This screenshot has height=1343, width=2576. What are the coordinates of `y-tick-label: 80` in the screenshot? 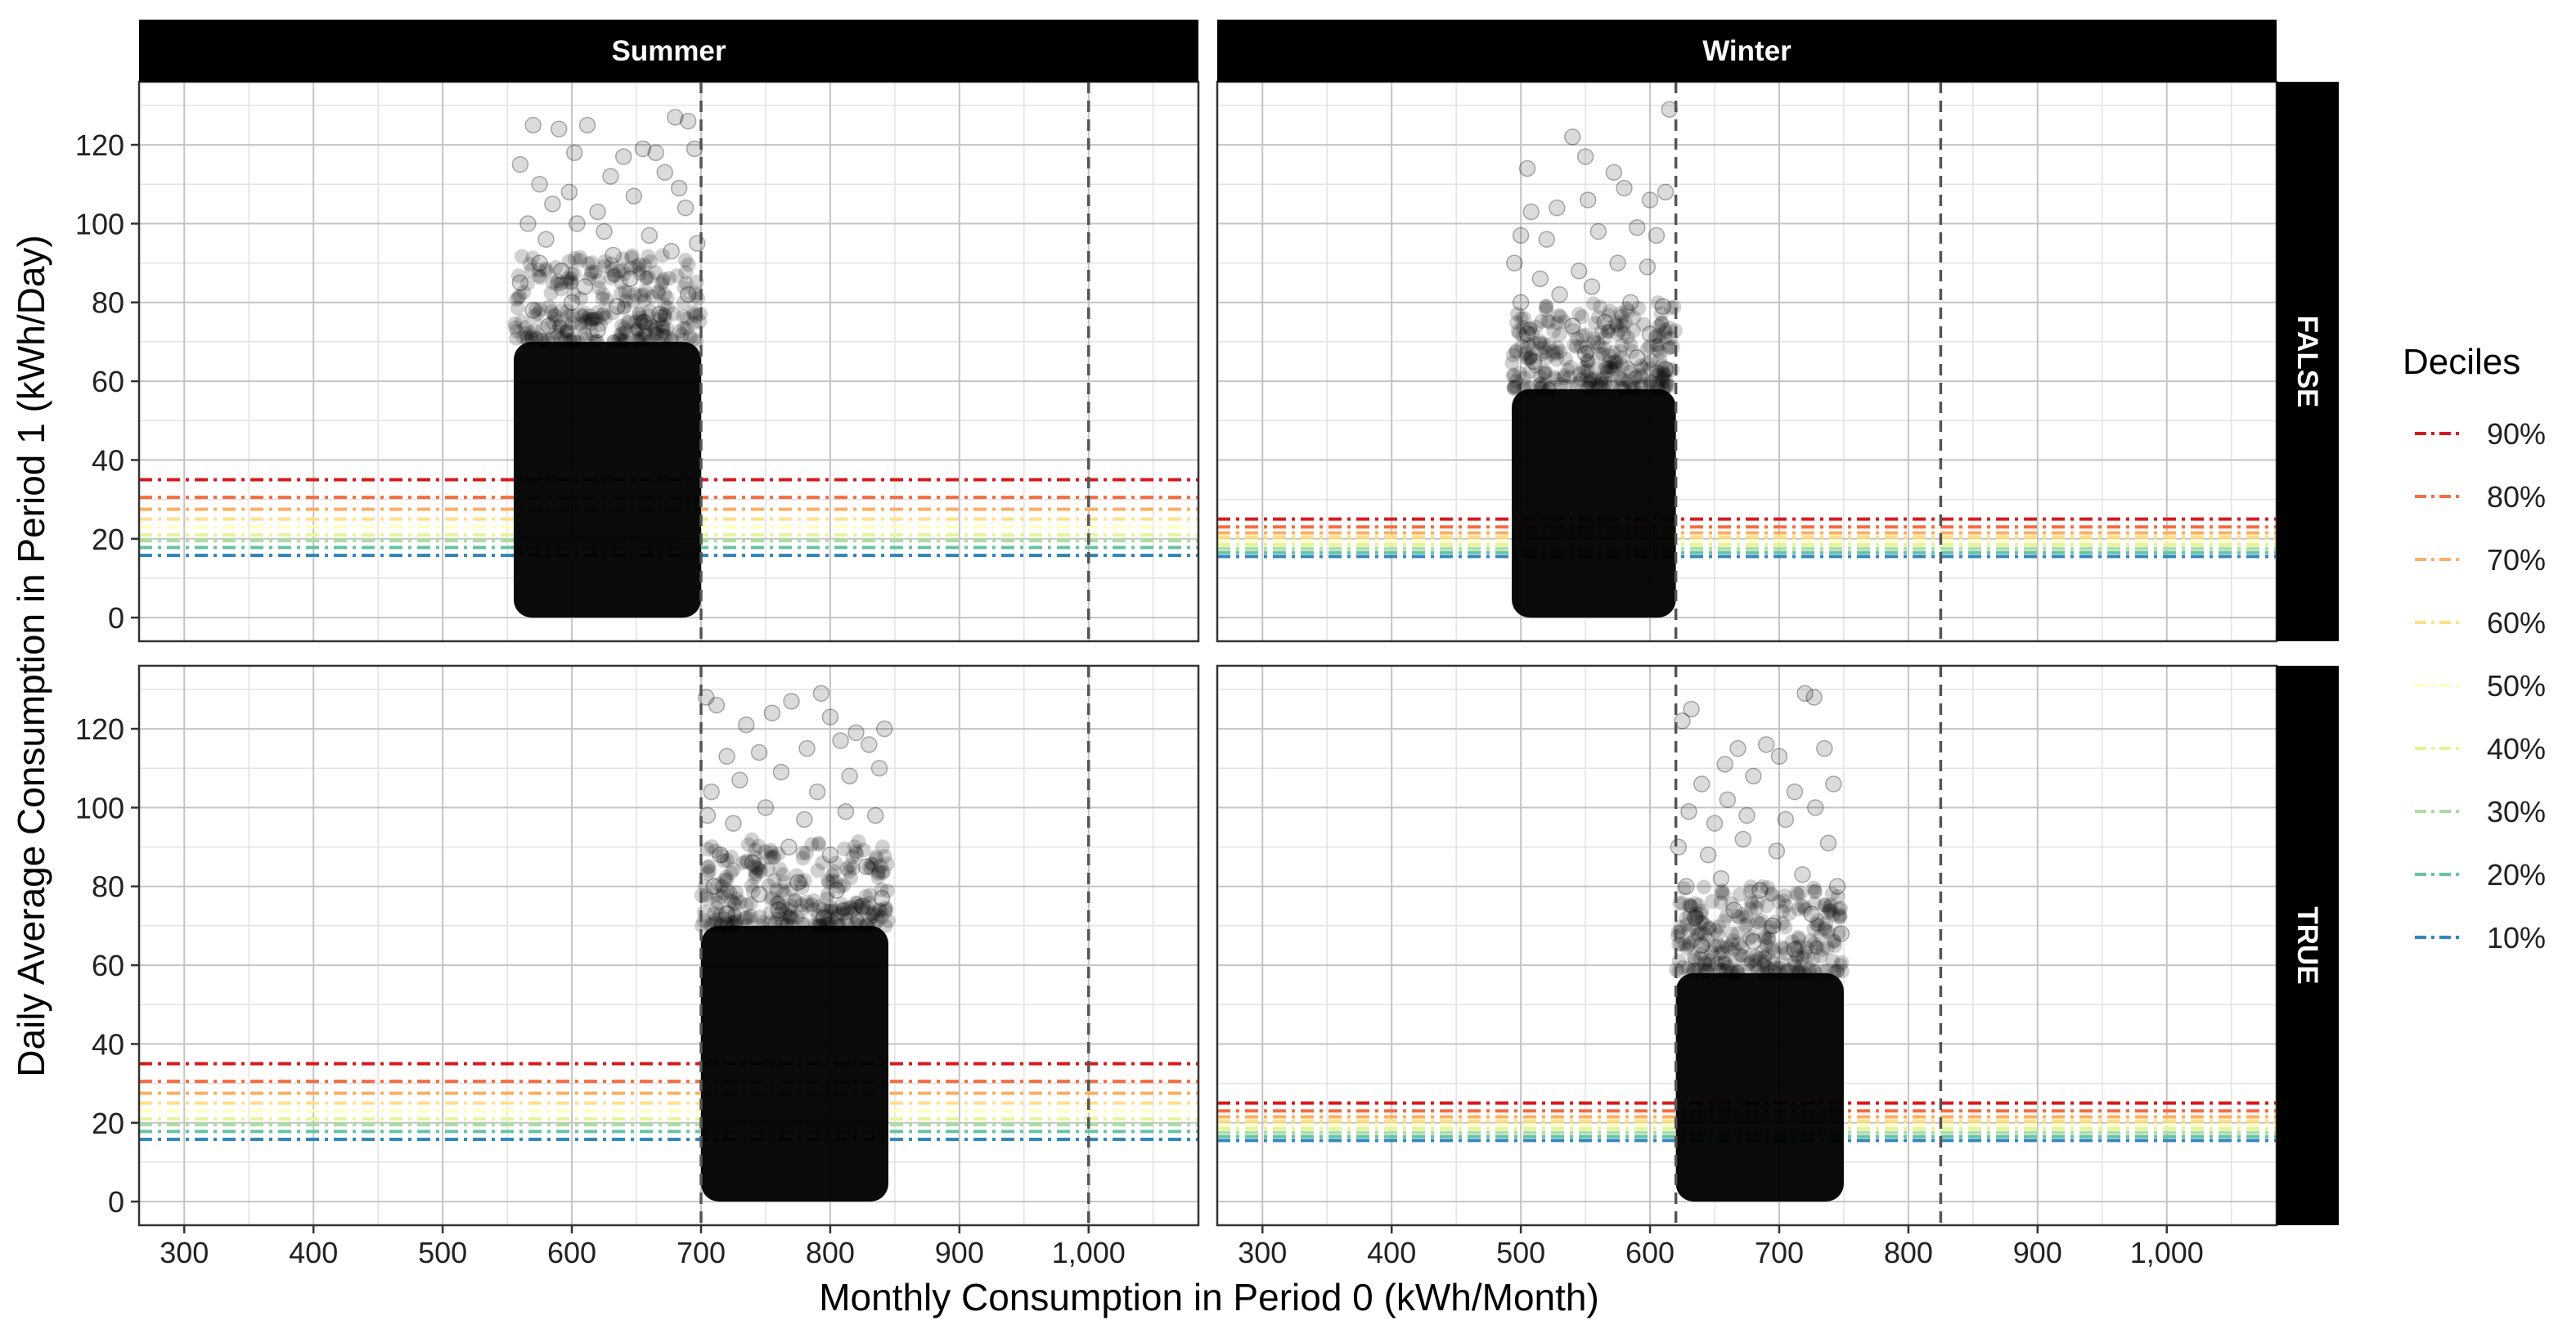 It's located at (108, 887).